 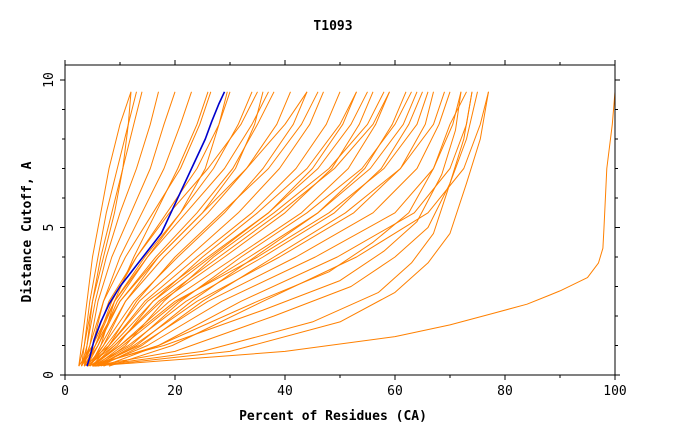 What do you see at coordinates (49, 228) in the screenshot?
I see `y-tick-label: 5` at bounding box center [49, 228].